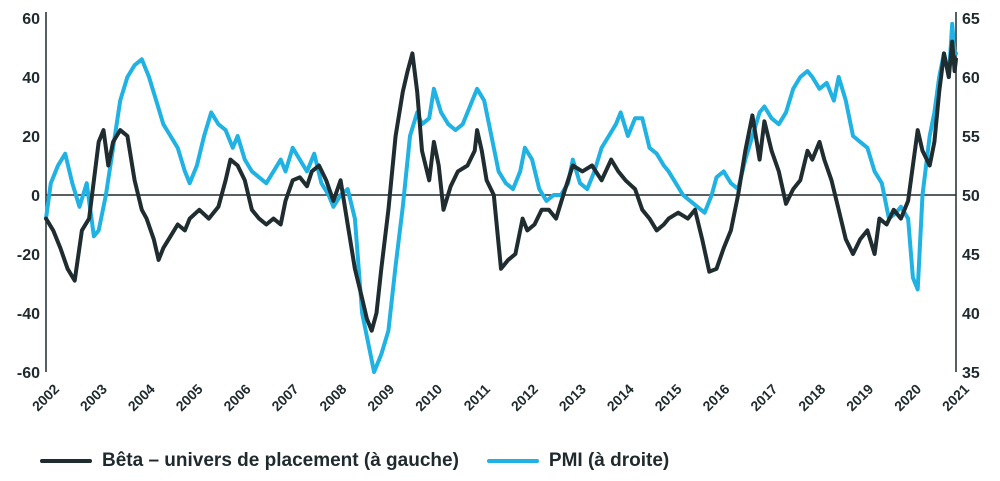 The image size is (1000, 481). Describe the element at coordinates (66, 461) in the screenshot. I see `legend-swatch-beta` at that location.